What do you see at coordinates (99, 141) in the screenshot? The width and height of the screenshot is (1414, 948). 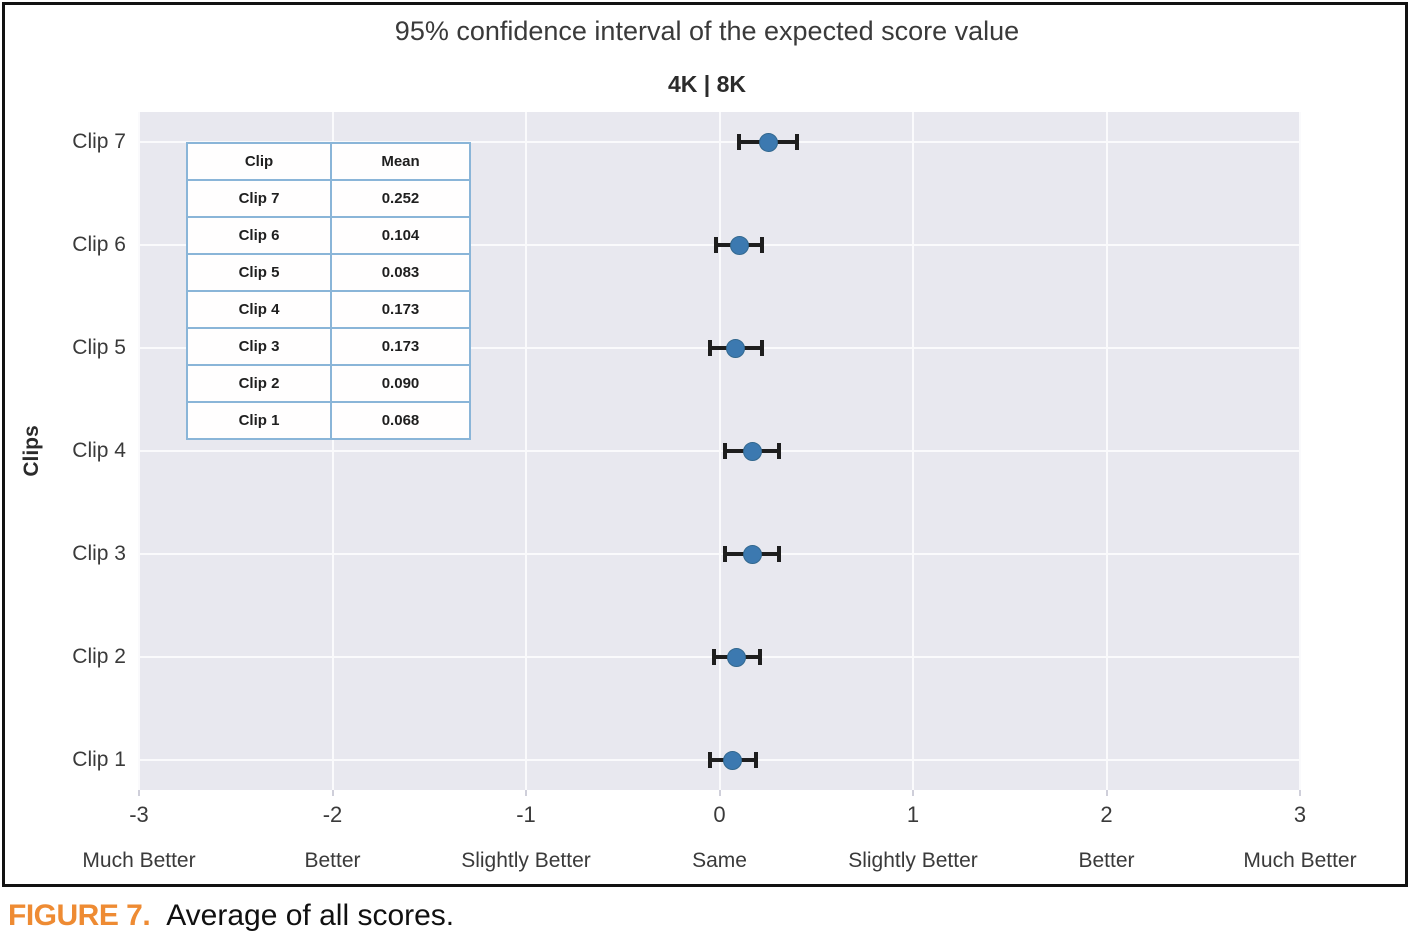 I see `y-axis-tick-label: Clip 7` at bounding box center [99, 141].